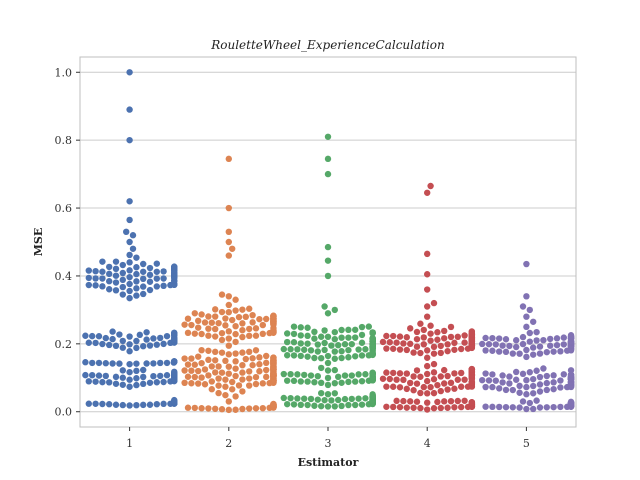 This screenshot has width=640, height=480. Describe the element at coordinates (427, 443) in the screenshot. I see `x-tick-label: 4` at that location.